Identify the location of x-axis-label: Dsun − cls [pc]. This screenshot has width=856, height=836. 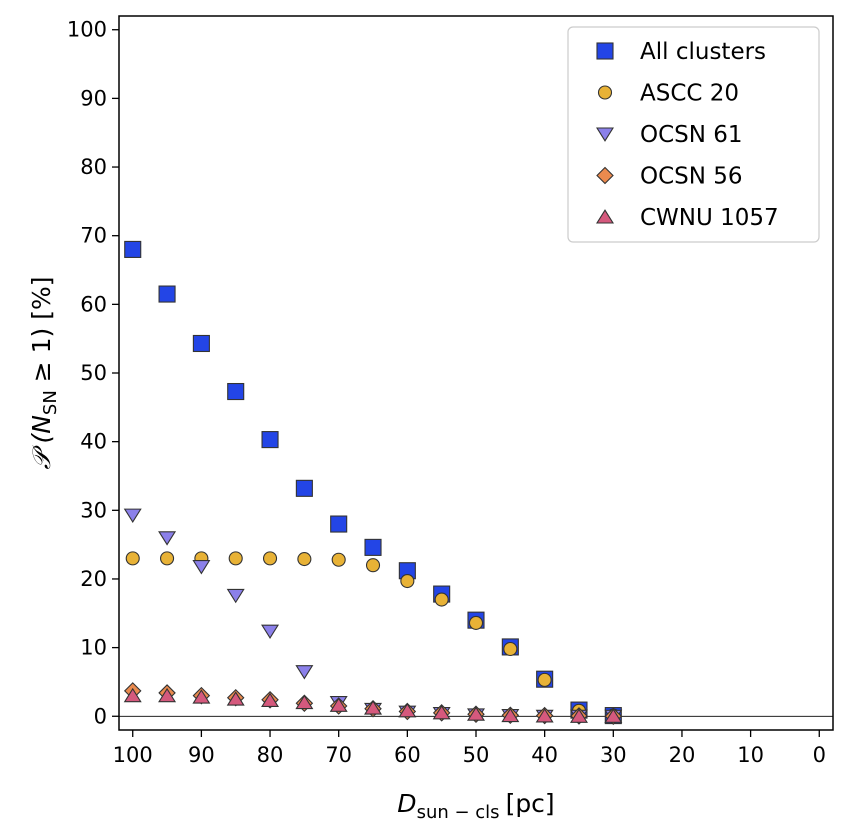
(475, 806).